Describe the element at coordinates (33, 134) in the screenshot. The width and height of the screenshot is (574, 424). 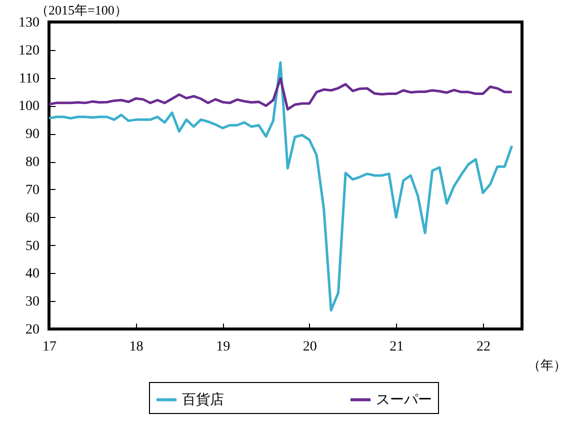
I see `y-tick-label: 90` at that location.